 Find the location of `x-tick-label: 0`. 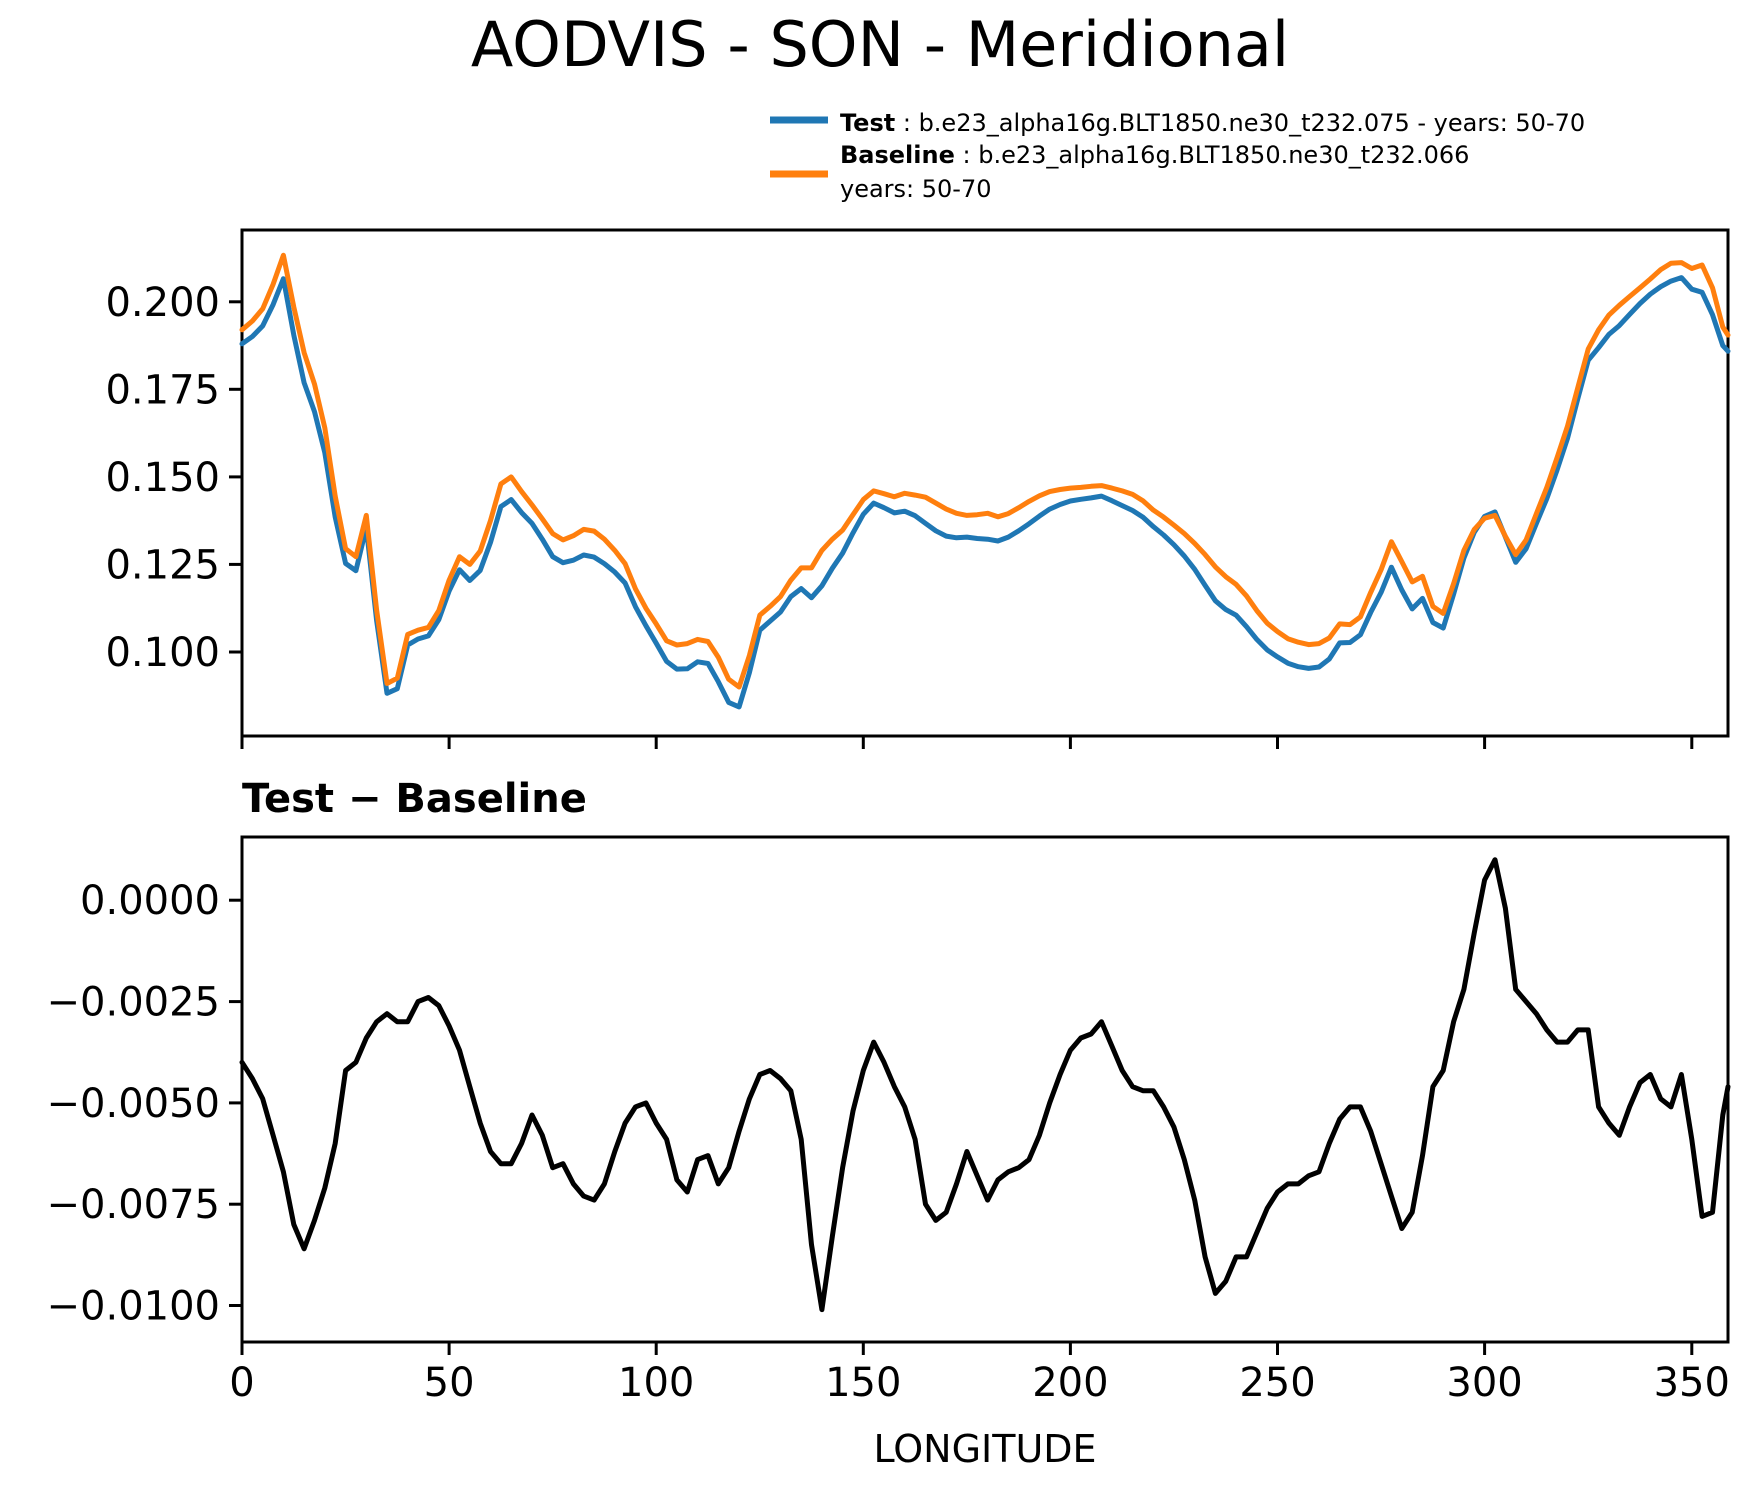

x-tick-label: 0 is located at coordinates (241, 1383).